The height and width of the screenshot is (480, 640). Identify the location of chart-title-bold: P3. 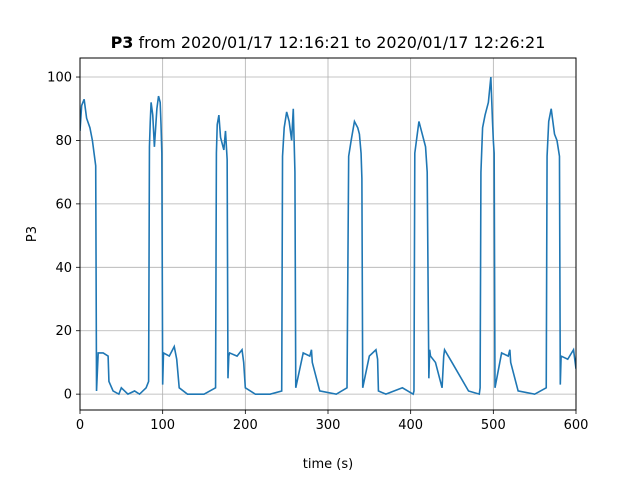
(122, 42).